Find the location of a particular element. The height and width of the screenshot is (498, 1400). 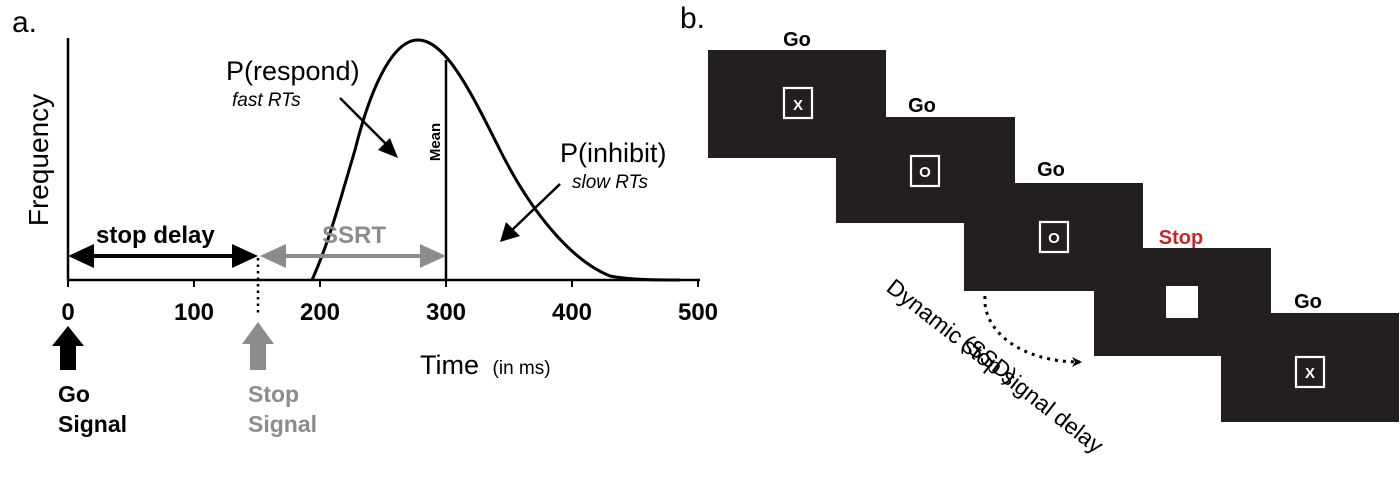

frame-1-title: Go is located at coordinates (797, 40).